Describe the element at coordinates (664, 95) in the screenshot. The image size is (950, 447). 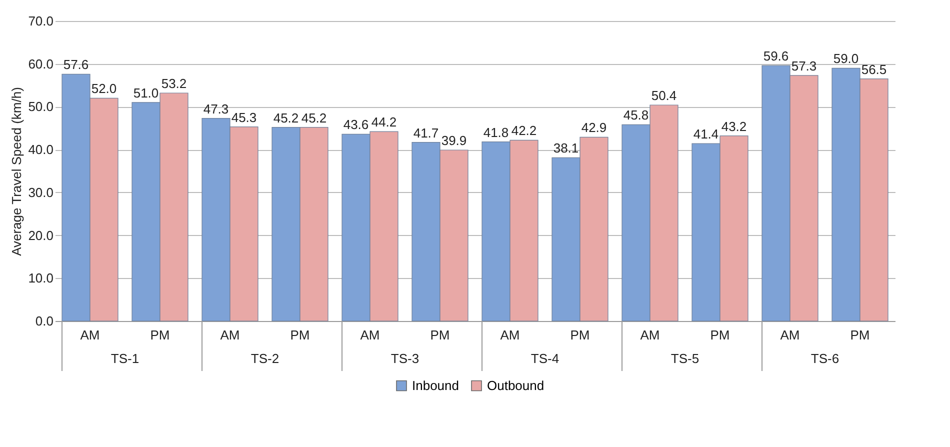
I see `data-label: 50.4` at that location.